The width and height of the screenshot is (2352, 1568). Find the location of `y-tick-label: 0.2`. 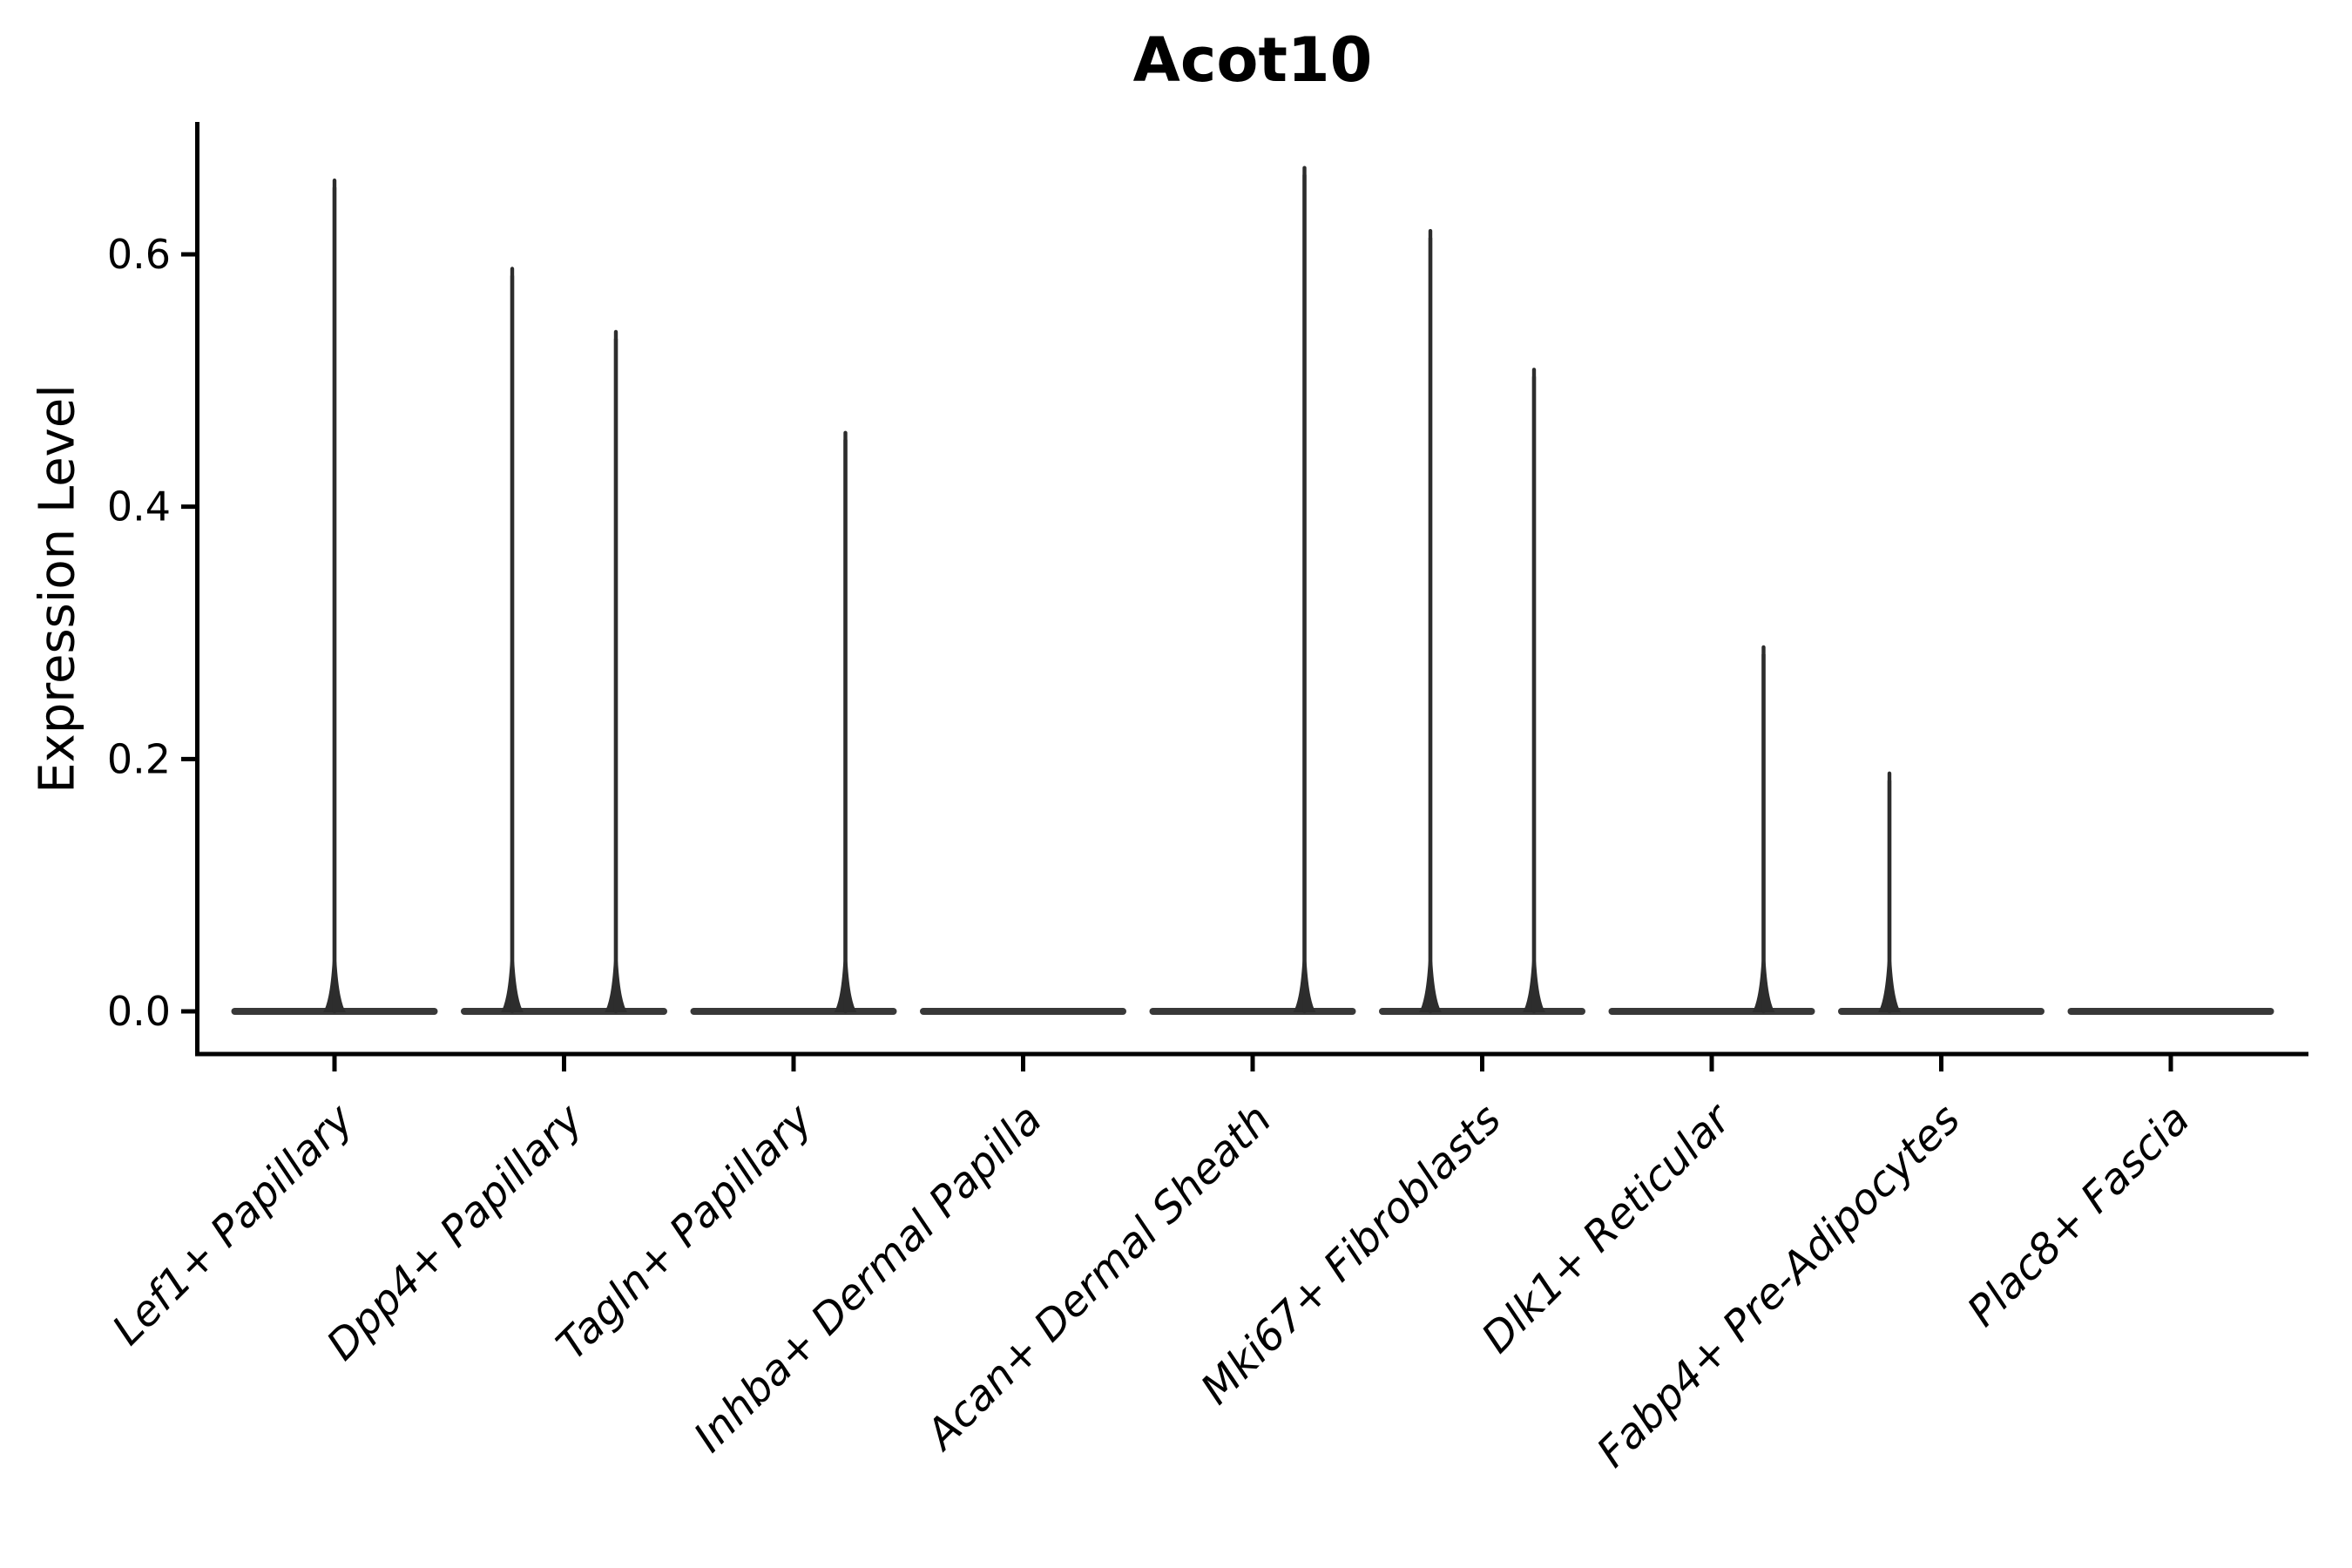

y-tick-label: 0.2 is located at coordinates (139, 758).